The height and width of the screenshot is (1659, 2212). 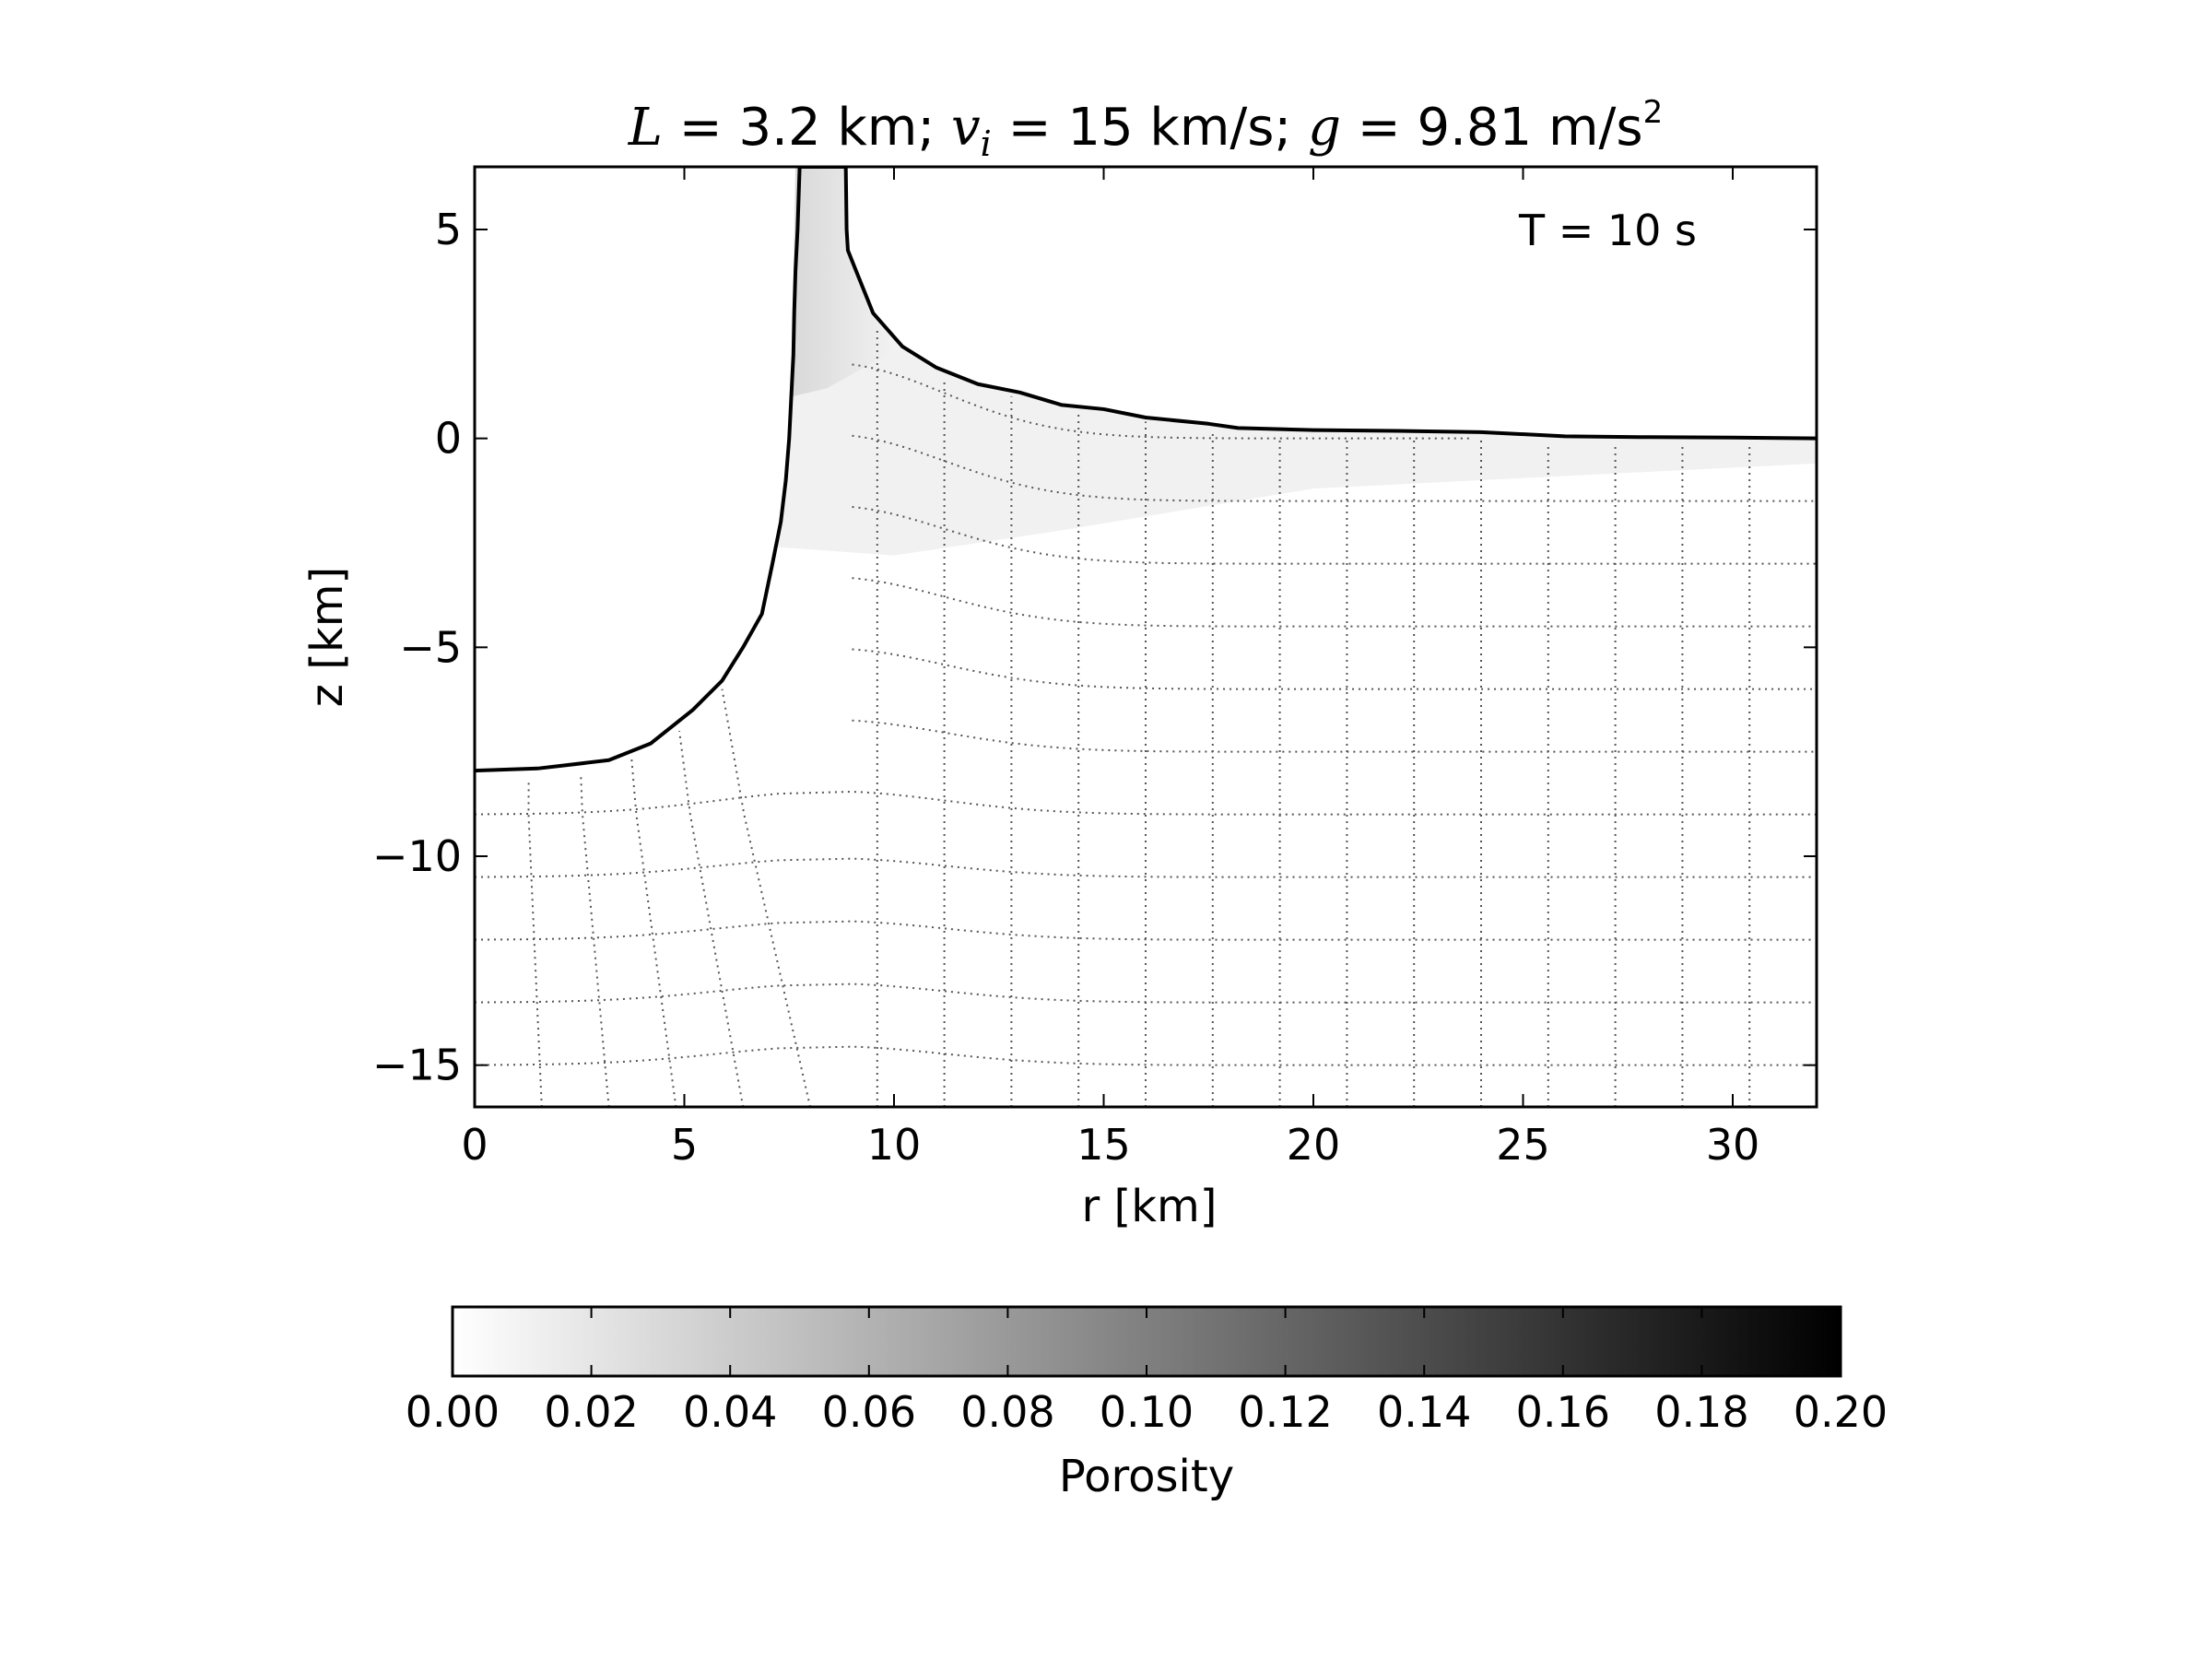 I want to click on title-part-3: = 9.81 m/s, so click(x=1492, y=128).